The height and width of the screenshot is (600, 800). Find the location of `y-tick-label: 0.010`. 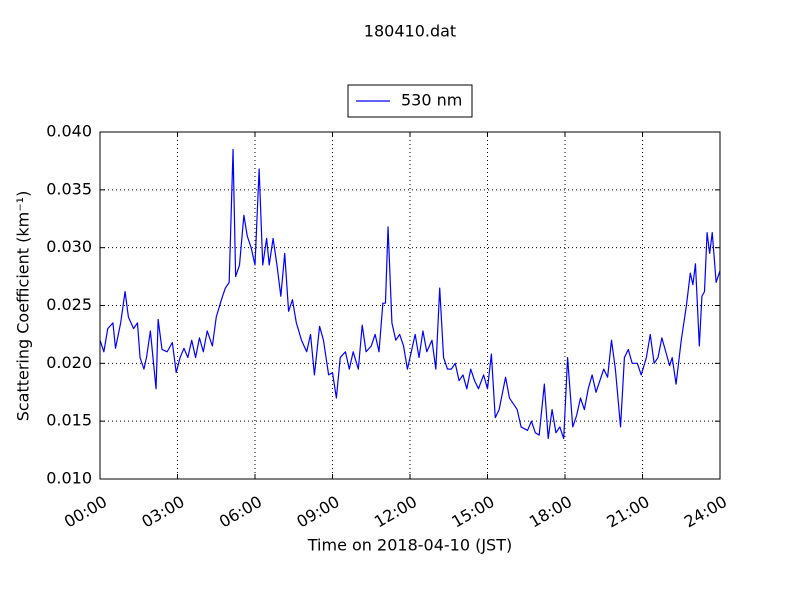

y-tick-label: 0.010 is located at coordinates (69, 478).